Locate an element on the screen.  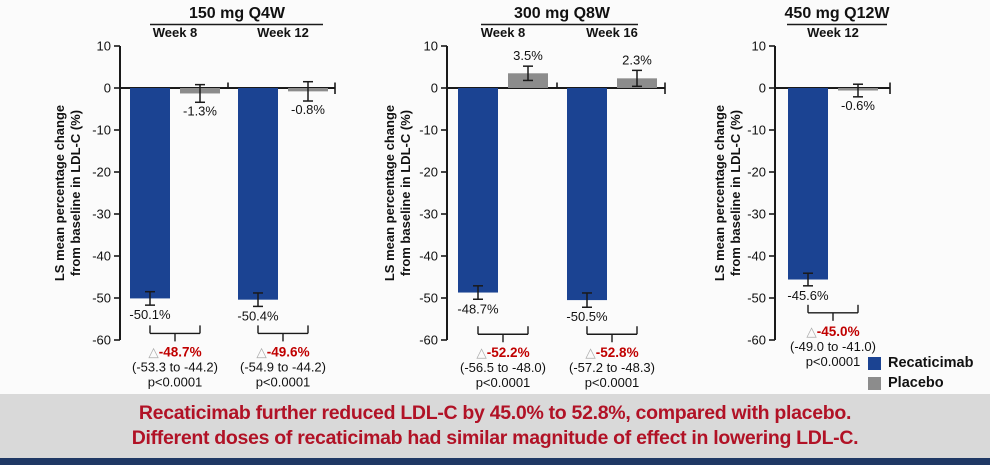
placebo-value-label: 3.5% is located at coordinates (528, 55).